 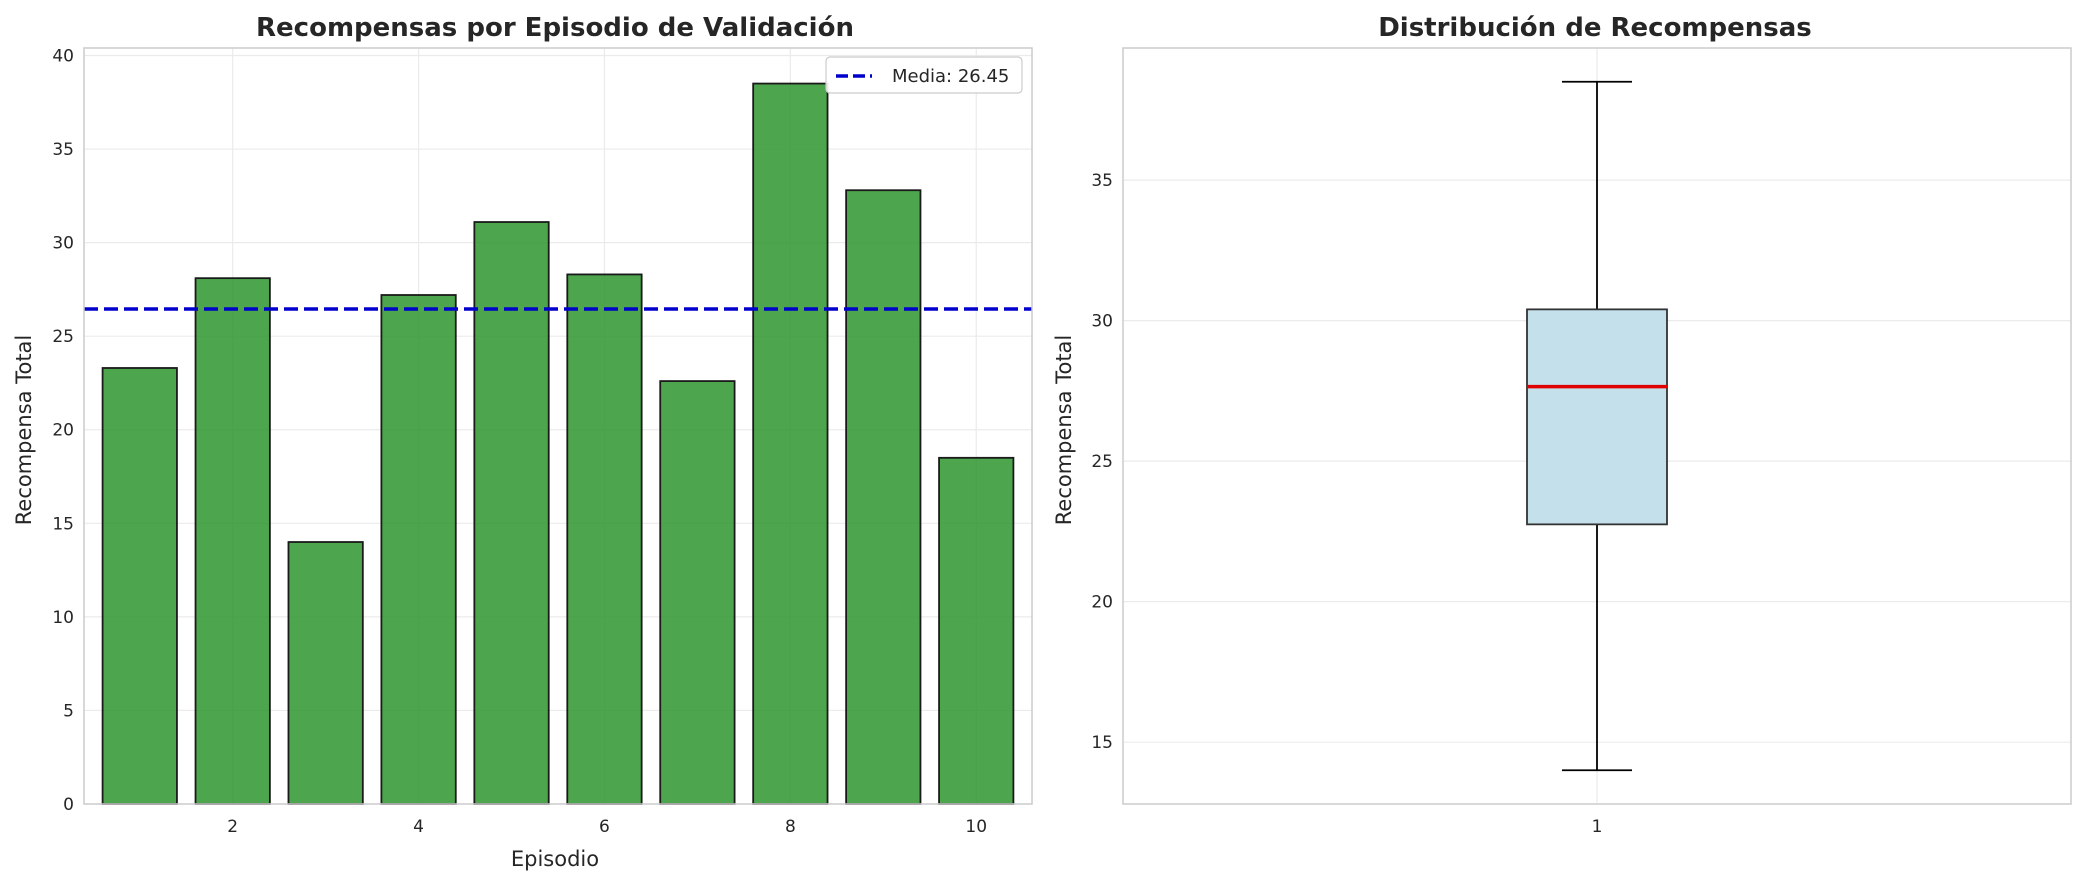 What do you see at coordinates (24, 430) in the screenshot?
I see `bar-chart-ylabel: Recompensa Total` at bounding box center [24, 430].